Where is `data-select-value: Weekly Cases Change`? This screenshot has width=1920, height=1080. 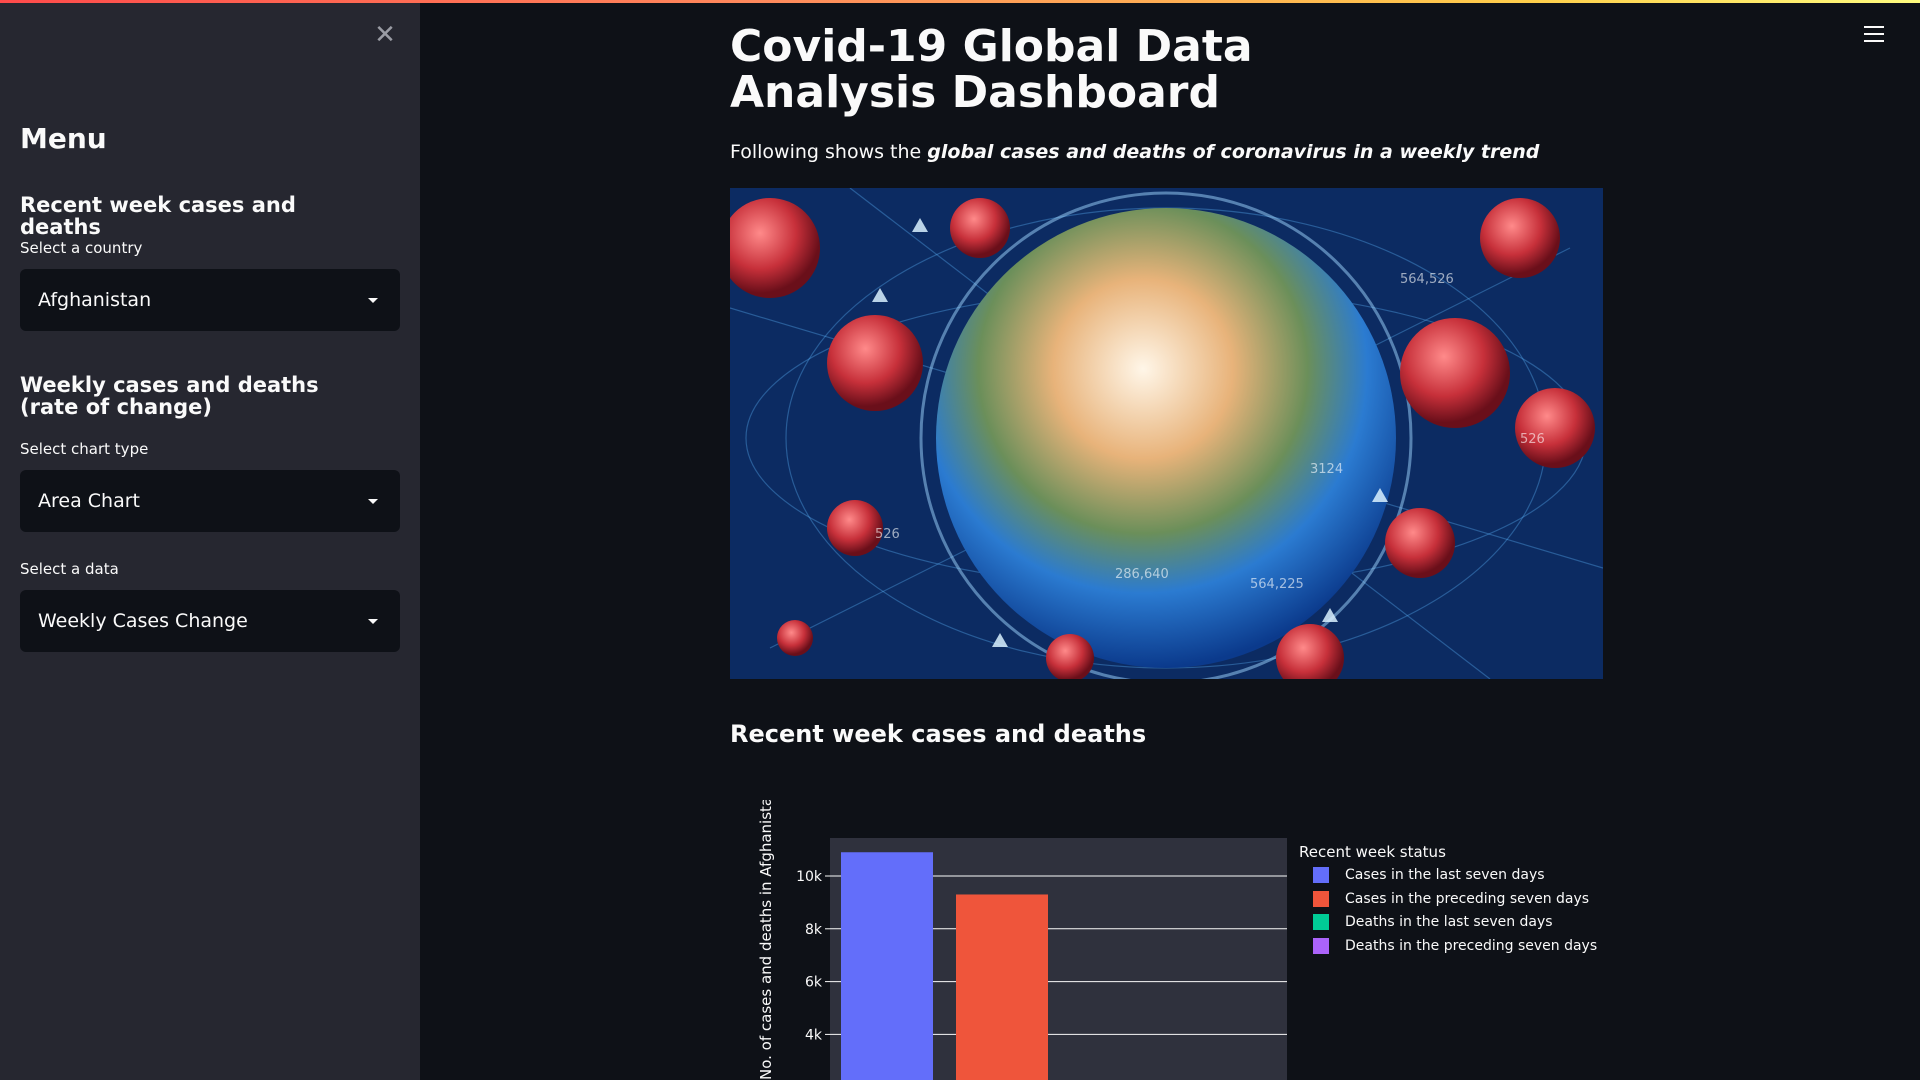 data-select-value: Weekly Cases Change is located at coordinates (143, 621).